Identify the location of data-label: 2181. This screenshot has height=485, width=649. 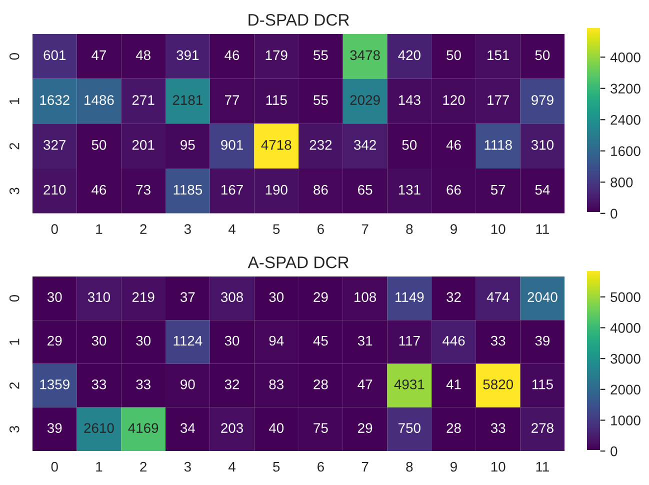
(187, 100).